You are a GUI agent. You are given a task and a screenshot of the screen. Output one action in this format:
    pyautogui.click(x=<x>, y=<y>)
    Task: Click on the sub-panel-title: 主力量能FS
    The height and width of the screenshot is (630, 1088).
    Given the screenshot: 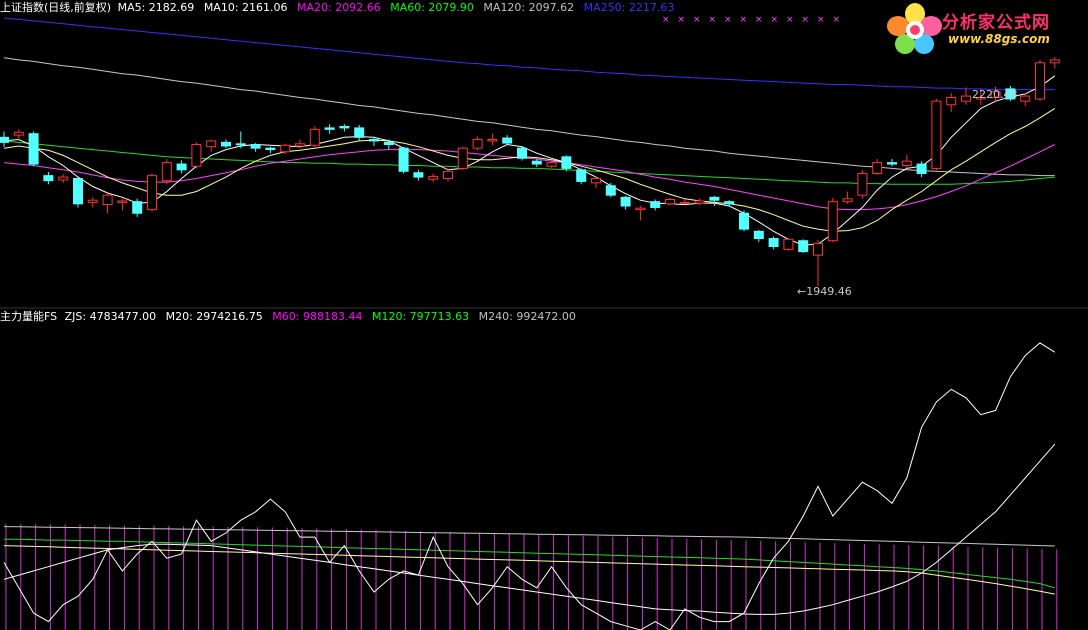 What is the action you would take?
    pyautogui.click(x=29, y=316)
    